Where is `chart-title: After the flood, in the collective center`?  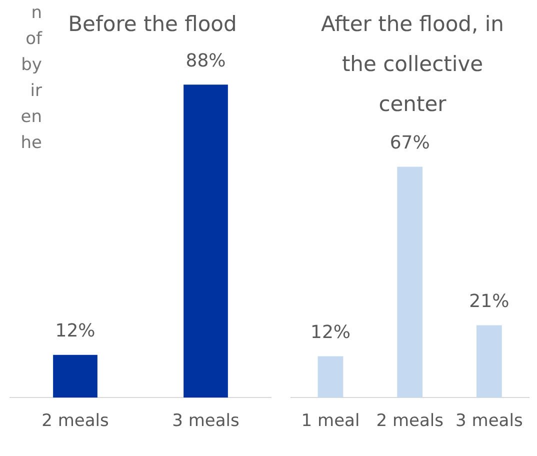
chart-title: After the flood, in the collective center is located at coordinates (412, 64).